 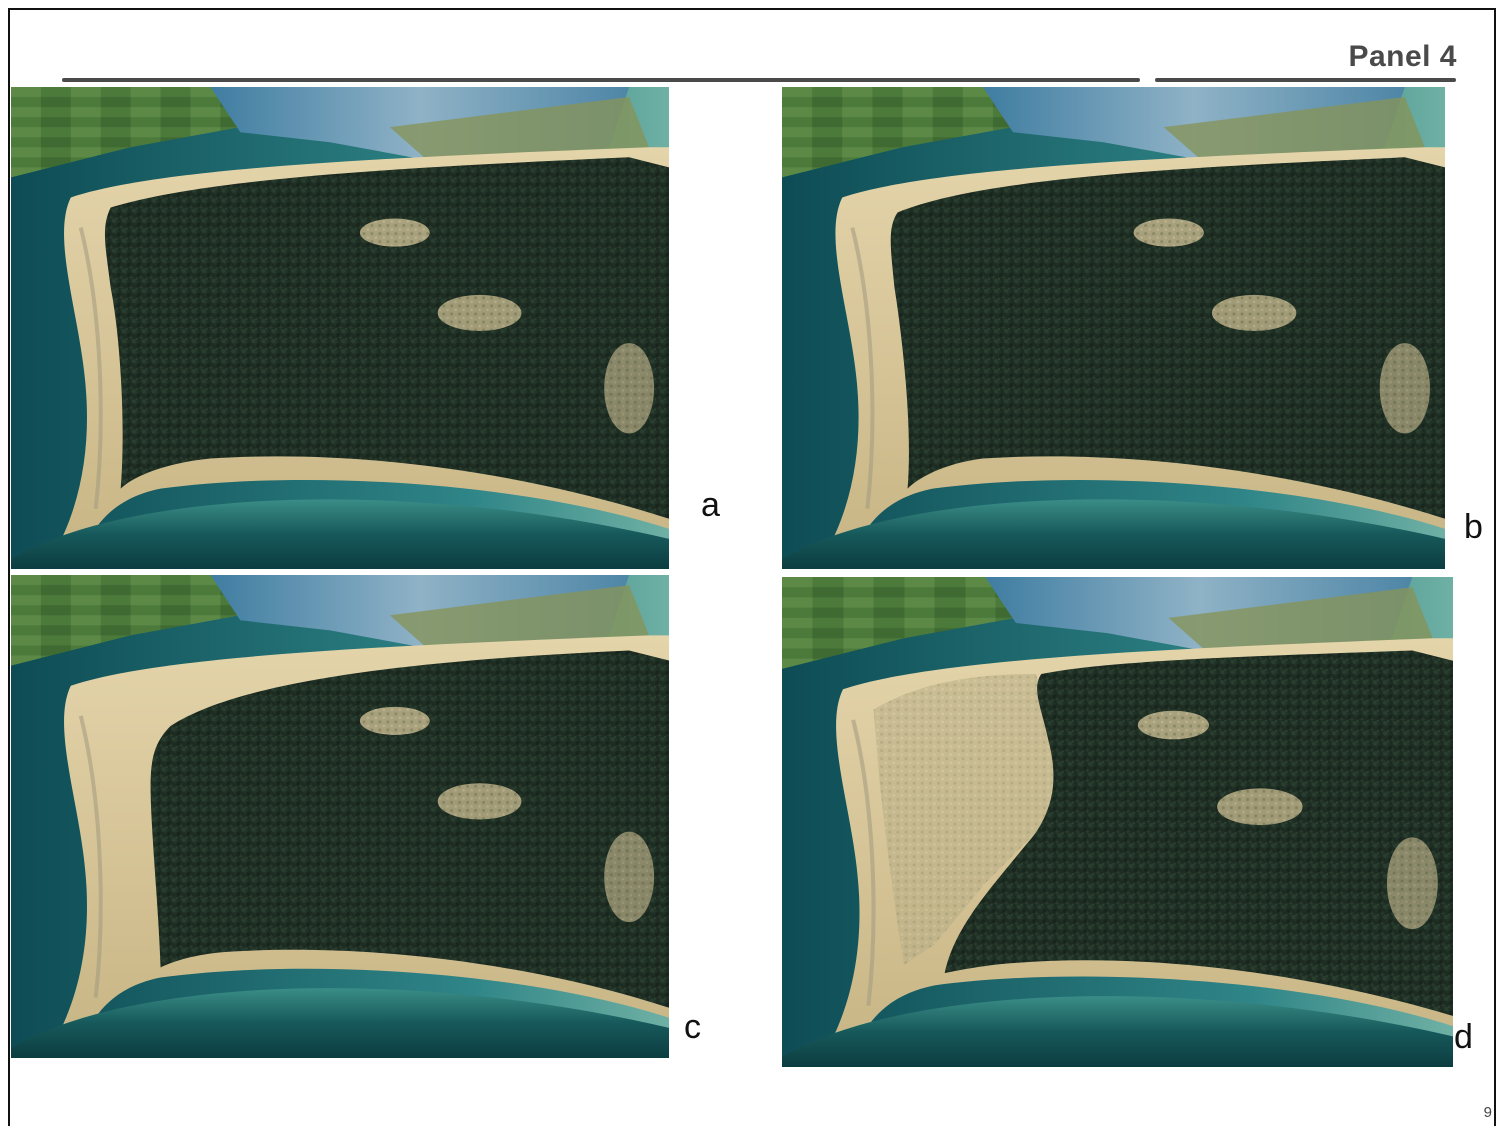 I want to click on panel-label-c: c, so click(x=692, y=1027).